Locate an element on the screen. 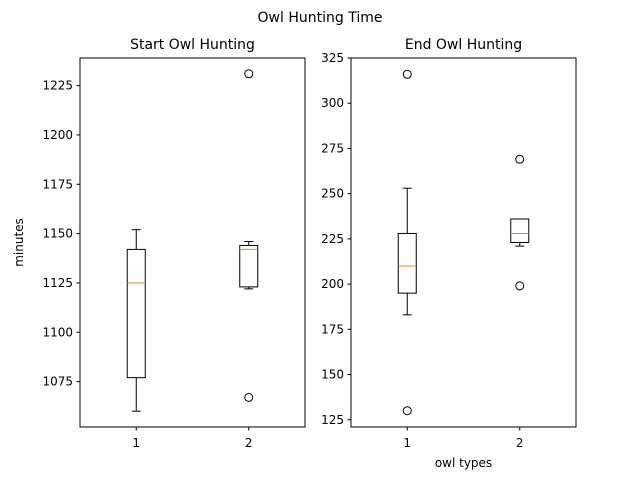 The height and width of the screenshot is (480, 640). subplot-title: Start Owl Hunting is located at coordinates (192, 45).